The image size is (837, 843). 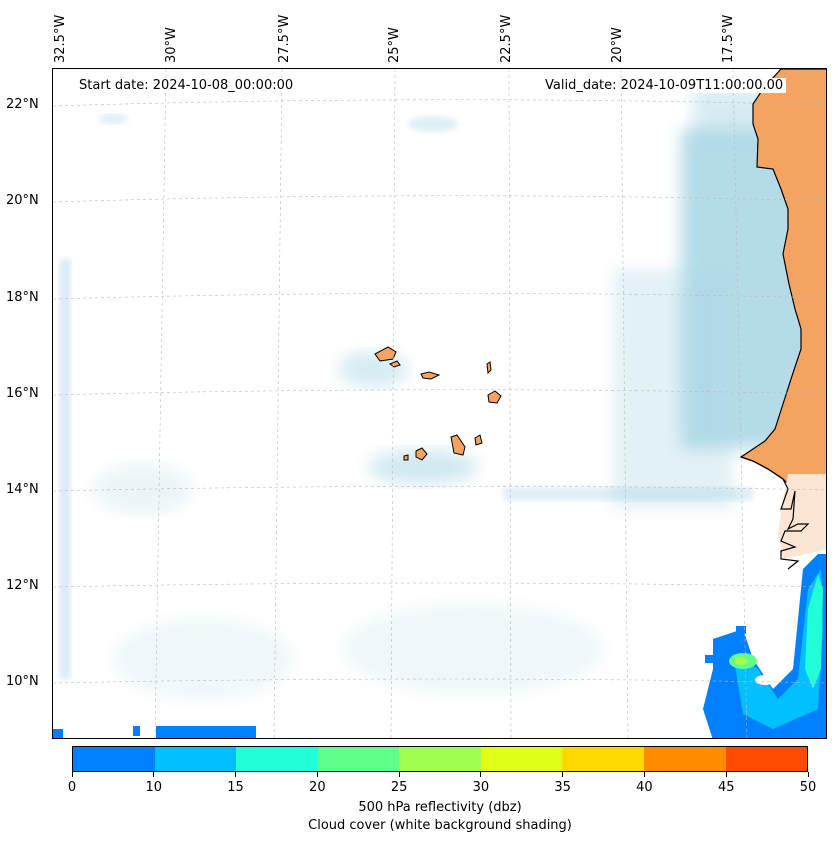 What do you see at coordinates (278, 403) in the screenshot?
I see `meridian-27-5w` at bounding box center [278, 403].